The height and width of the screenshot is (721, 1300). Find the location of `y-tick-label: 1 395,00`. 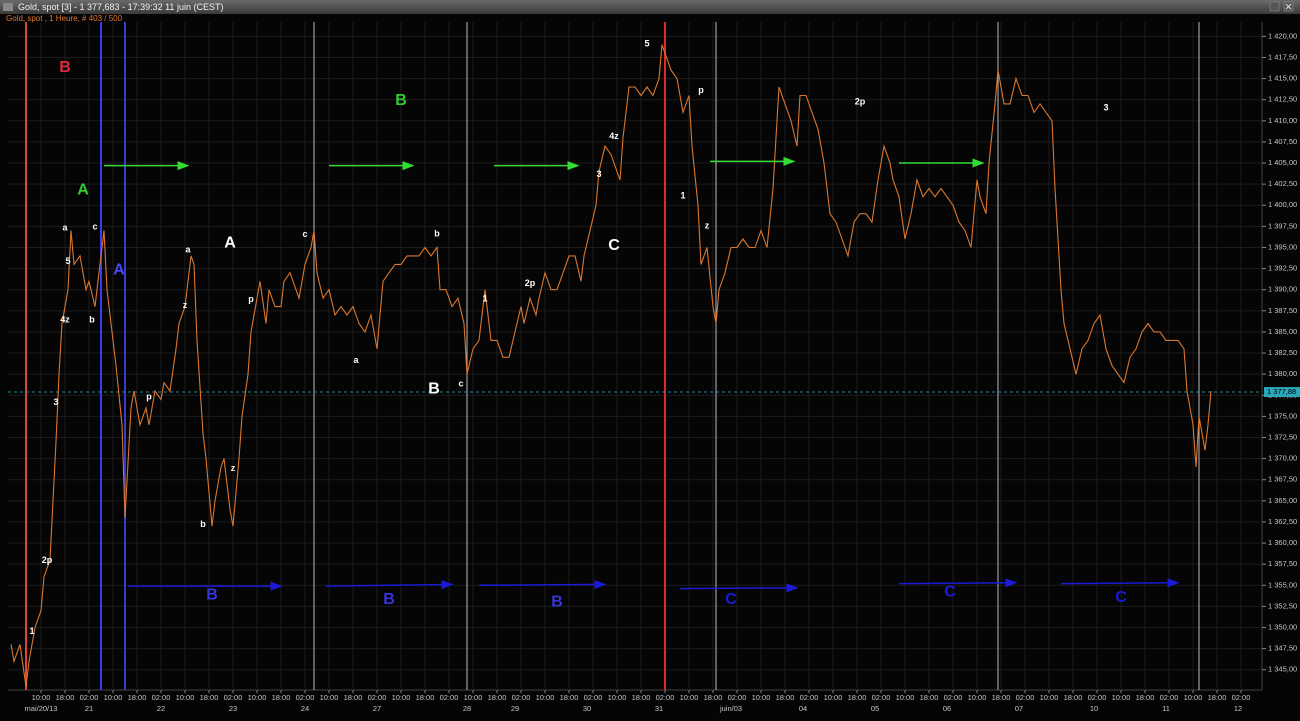

y-tick-label: 1 395,00 is located at coordinates (1282, 246).